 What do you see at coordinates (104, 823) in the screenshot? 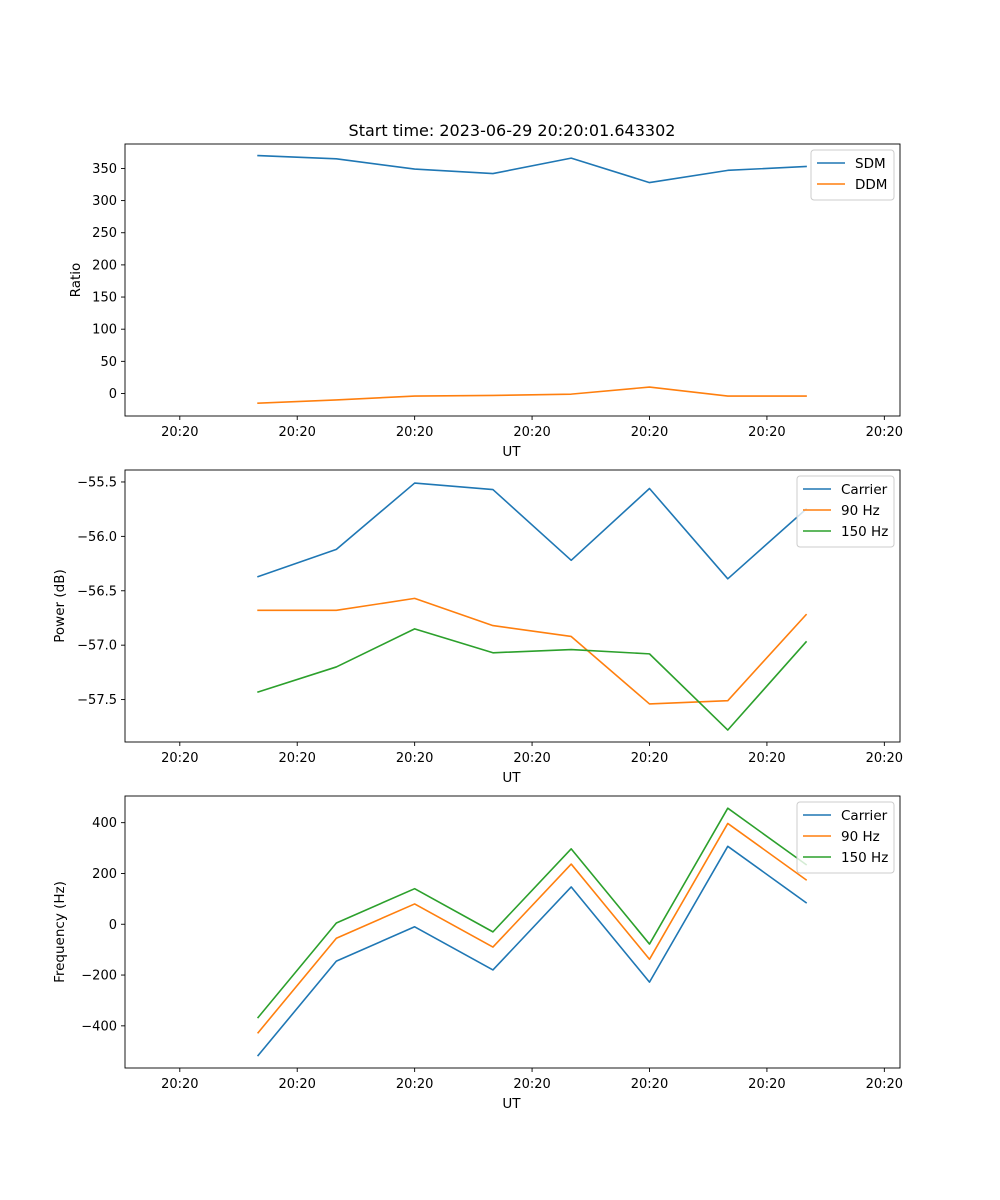
I see `y-tick-label: 400` at bounding box center [104, 823].